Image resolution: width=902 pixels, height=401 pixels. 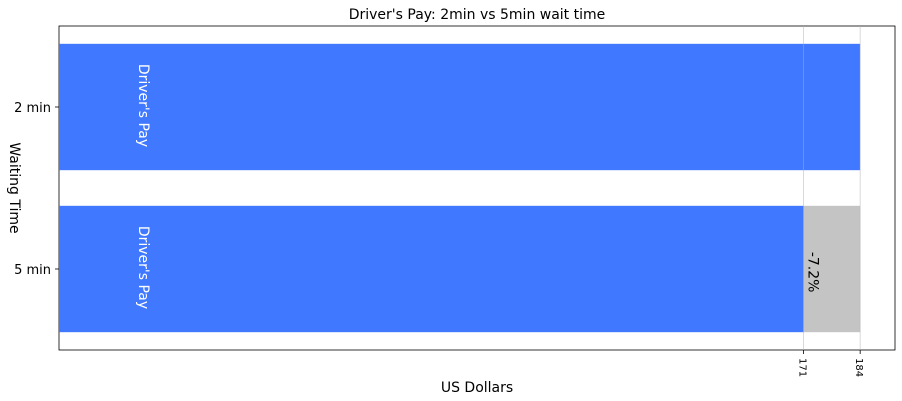 What do you see at coordinates (143, 105) in the screenshot?
I see `bar-label-0-0: Driver's Pay` at bounding box center [143, 105].